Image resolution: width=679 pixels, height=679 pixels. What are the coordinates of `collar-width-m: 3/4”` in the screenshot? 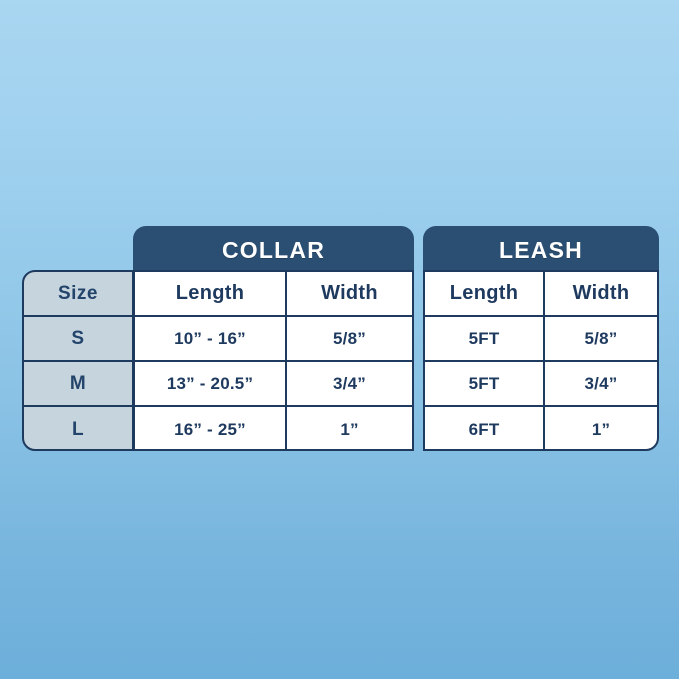 It's located at (349, 383).